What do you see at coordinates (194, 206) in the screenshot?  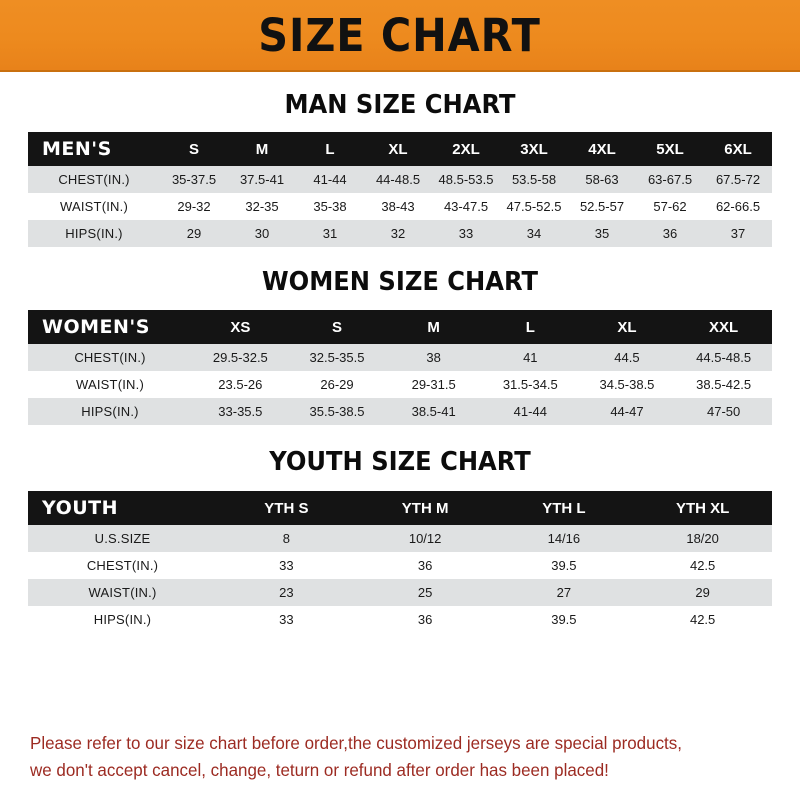 I see `man-waist-0: 29-32` at bounding box center [194, 206].